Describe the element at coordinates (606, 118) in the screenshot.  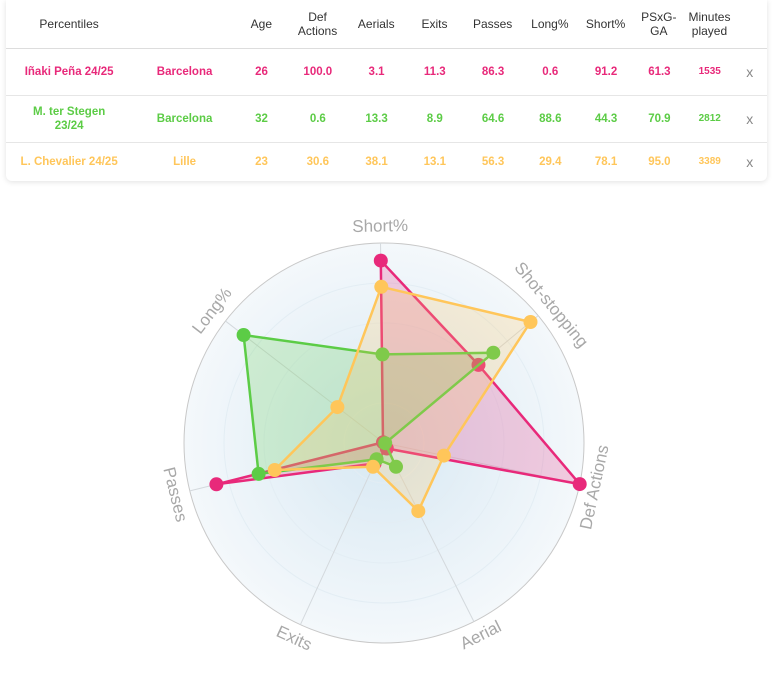
I see `player-short: 44.3` at that location.